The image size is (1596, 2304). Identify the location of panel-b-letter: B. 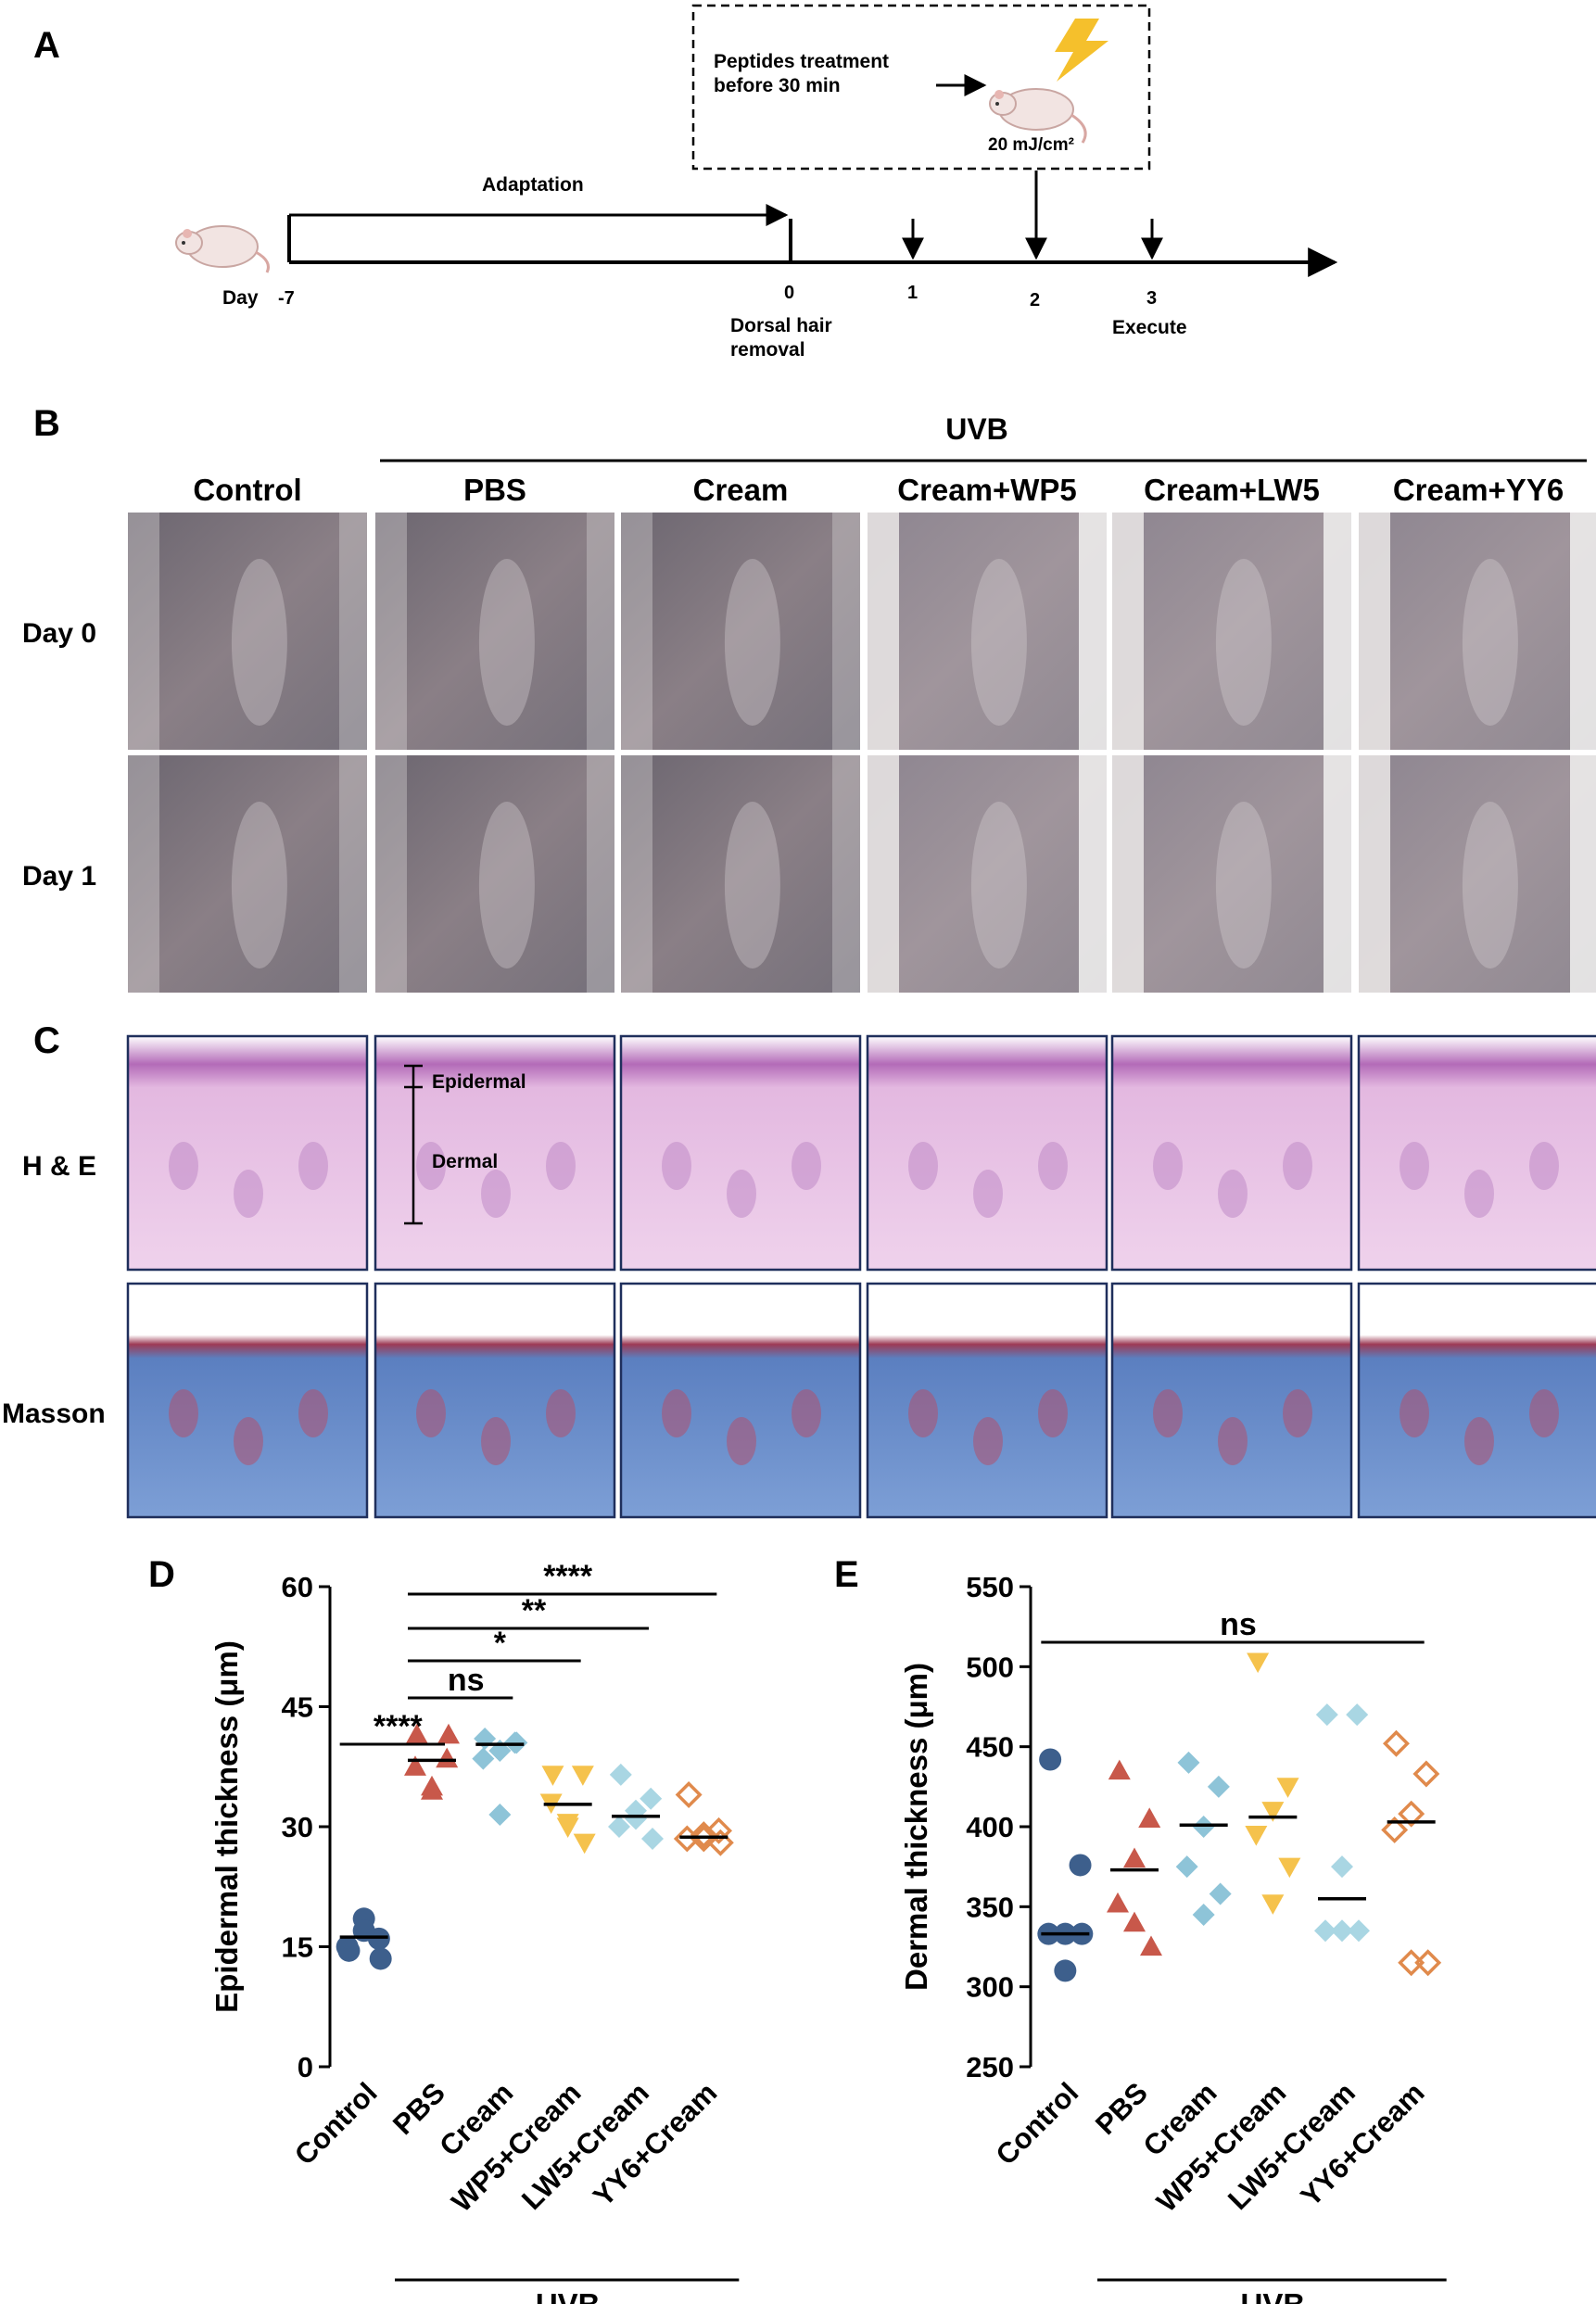
(46, 423).